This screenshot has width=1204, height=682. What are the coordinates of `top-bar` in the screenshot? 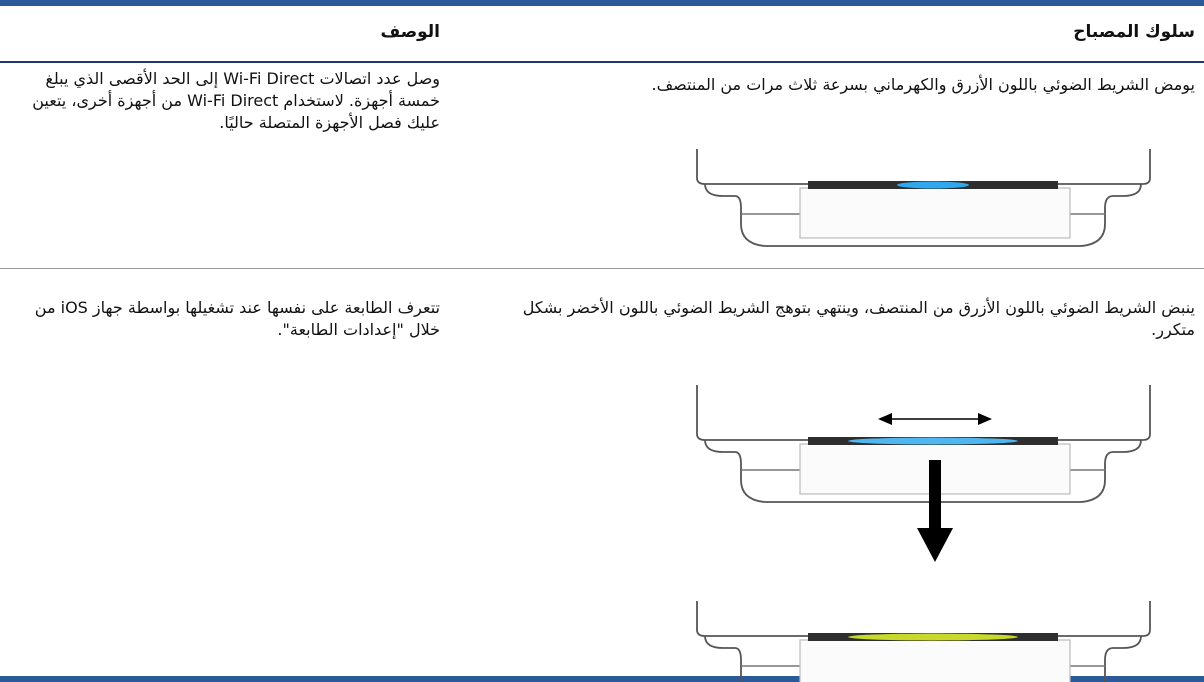 It's located at (602, 3).